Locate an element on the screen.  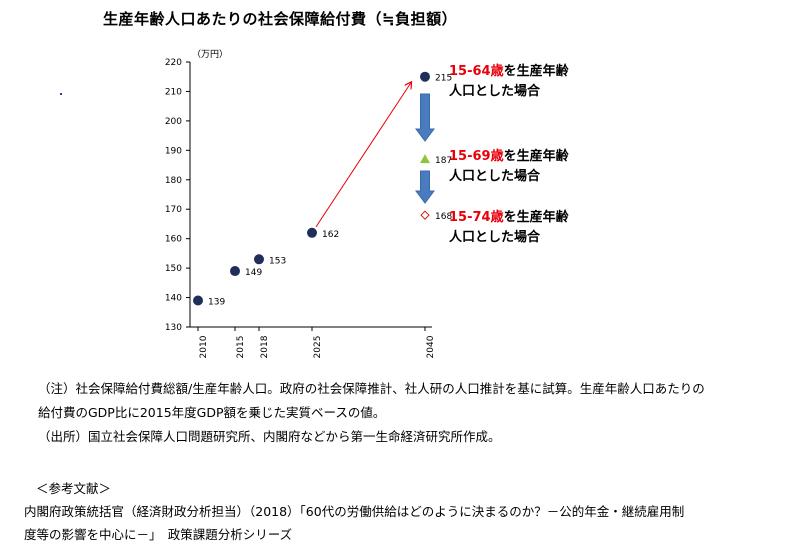
chart-title: 生産年齢人口あたりの社会保障給付費（≒負担額） is located at coordinates (280, 19).